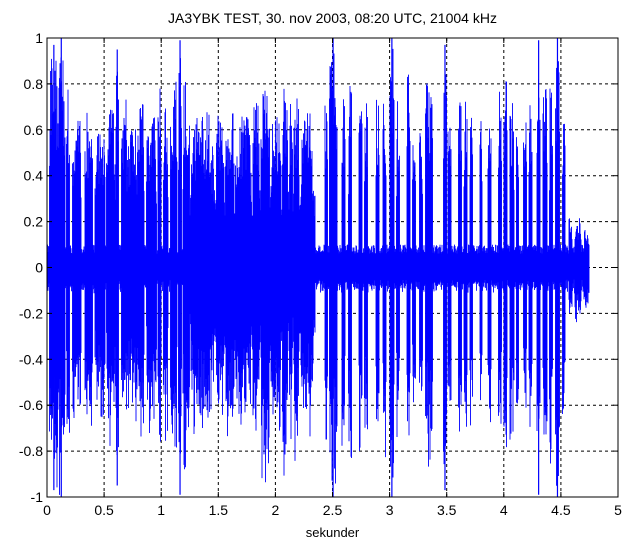 The height and width of the screenshot is (547, 629). Describe the element at coordinates (39, 38) in the screenshot. I see `y-tick-label: 1` at that location.